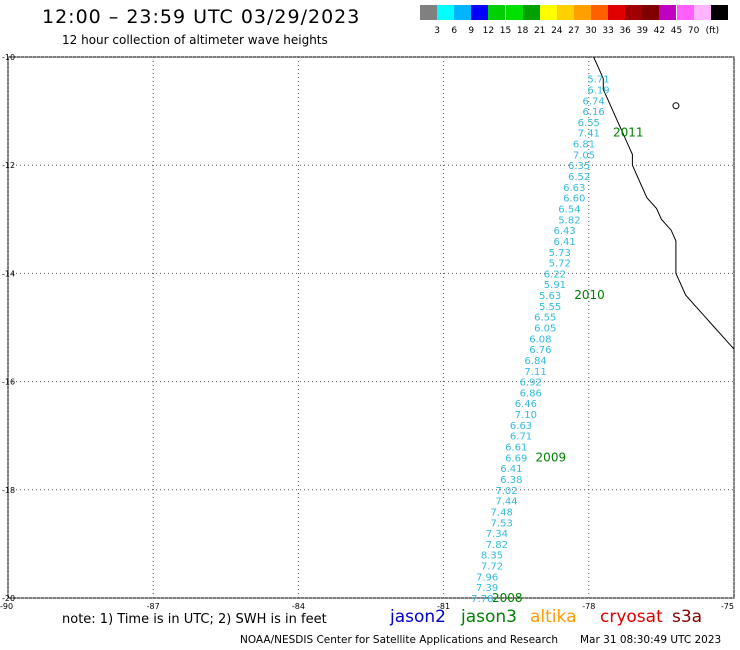 The width and height of the screenshot is (740, 650). I want to click on longitude-label: -90, so click(6, 606).